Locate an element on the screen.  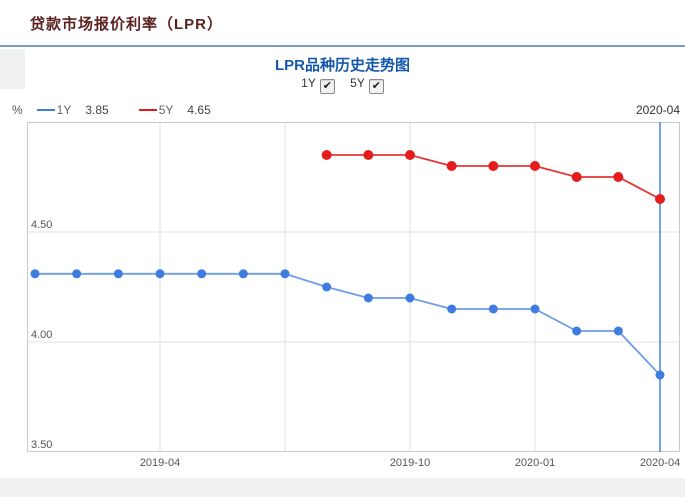
page-title: 贷款市场报价利率（LPR） is located at coordinates (127, 24).